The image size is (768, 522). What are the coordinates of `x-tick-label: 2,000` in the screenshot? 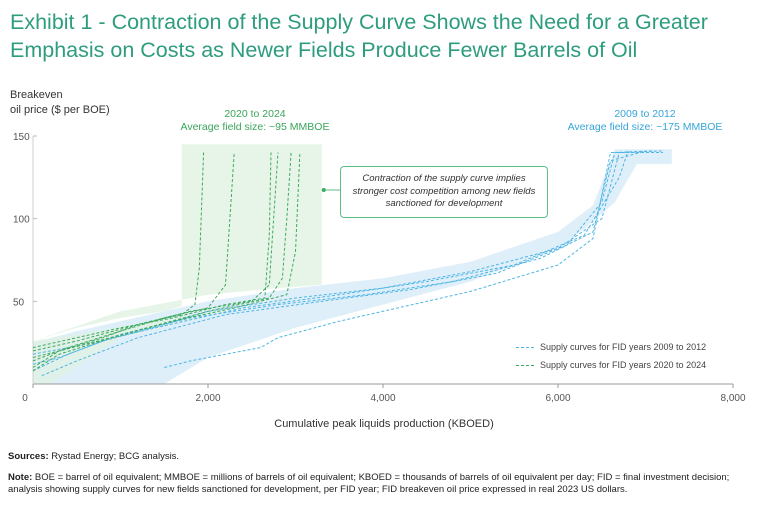 It's located at (207, 398).